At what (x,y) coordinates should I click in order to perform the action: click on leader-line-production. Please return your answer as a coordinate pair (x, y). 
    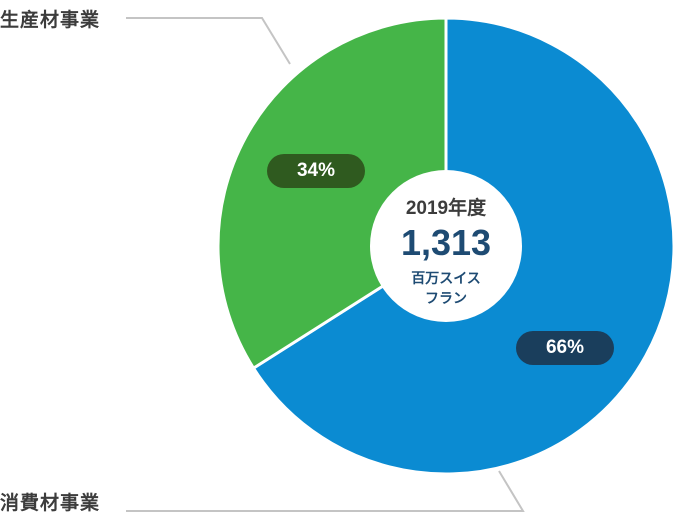
    Looking at the image, I should click on (208, 41).